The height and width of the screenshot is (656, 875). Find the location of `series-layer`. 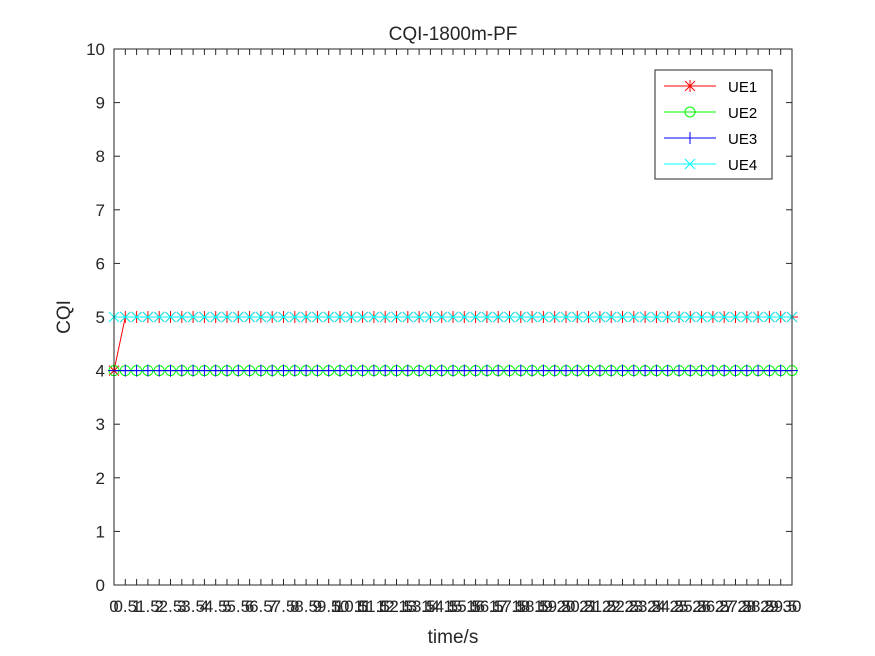

series-layer is located at coordinates (453, 344).